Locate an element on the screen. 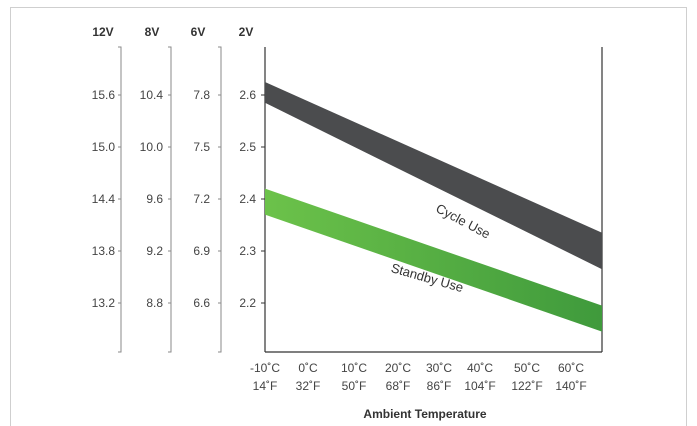 The width and height of the screenshot is (697, 426). y-tick-label: 15.0 is located at coordinates (104, 147).